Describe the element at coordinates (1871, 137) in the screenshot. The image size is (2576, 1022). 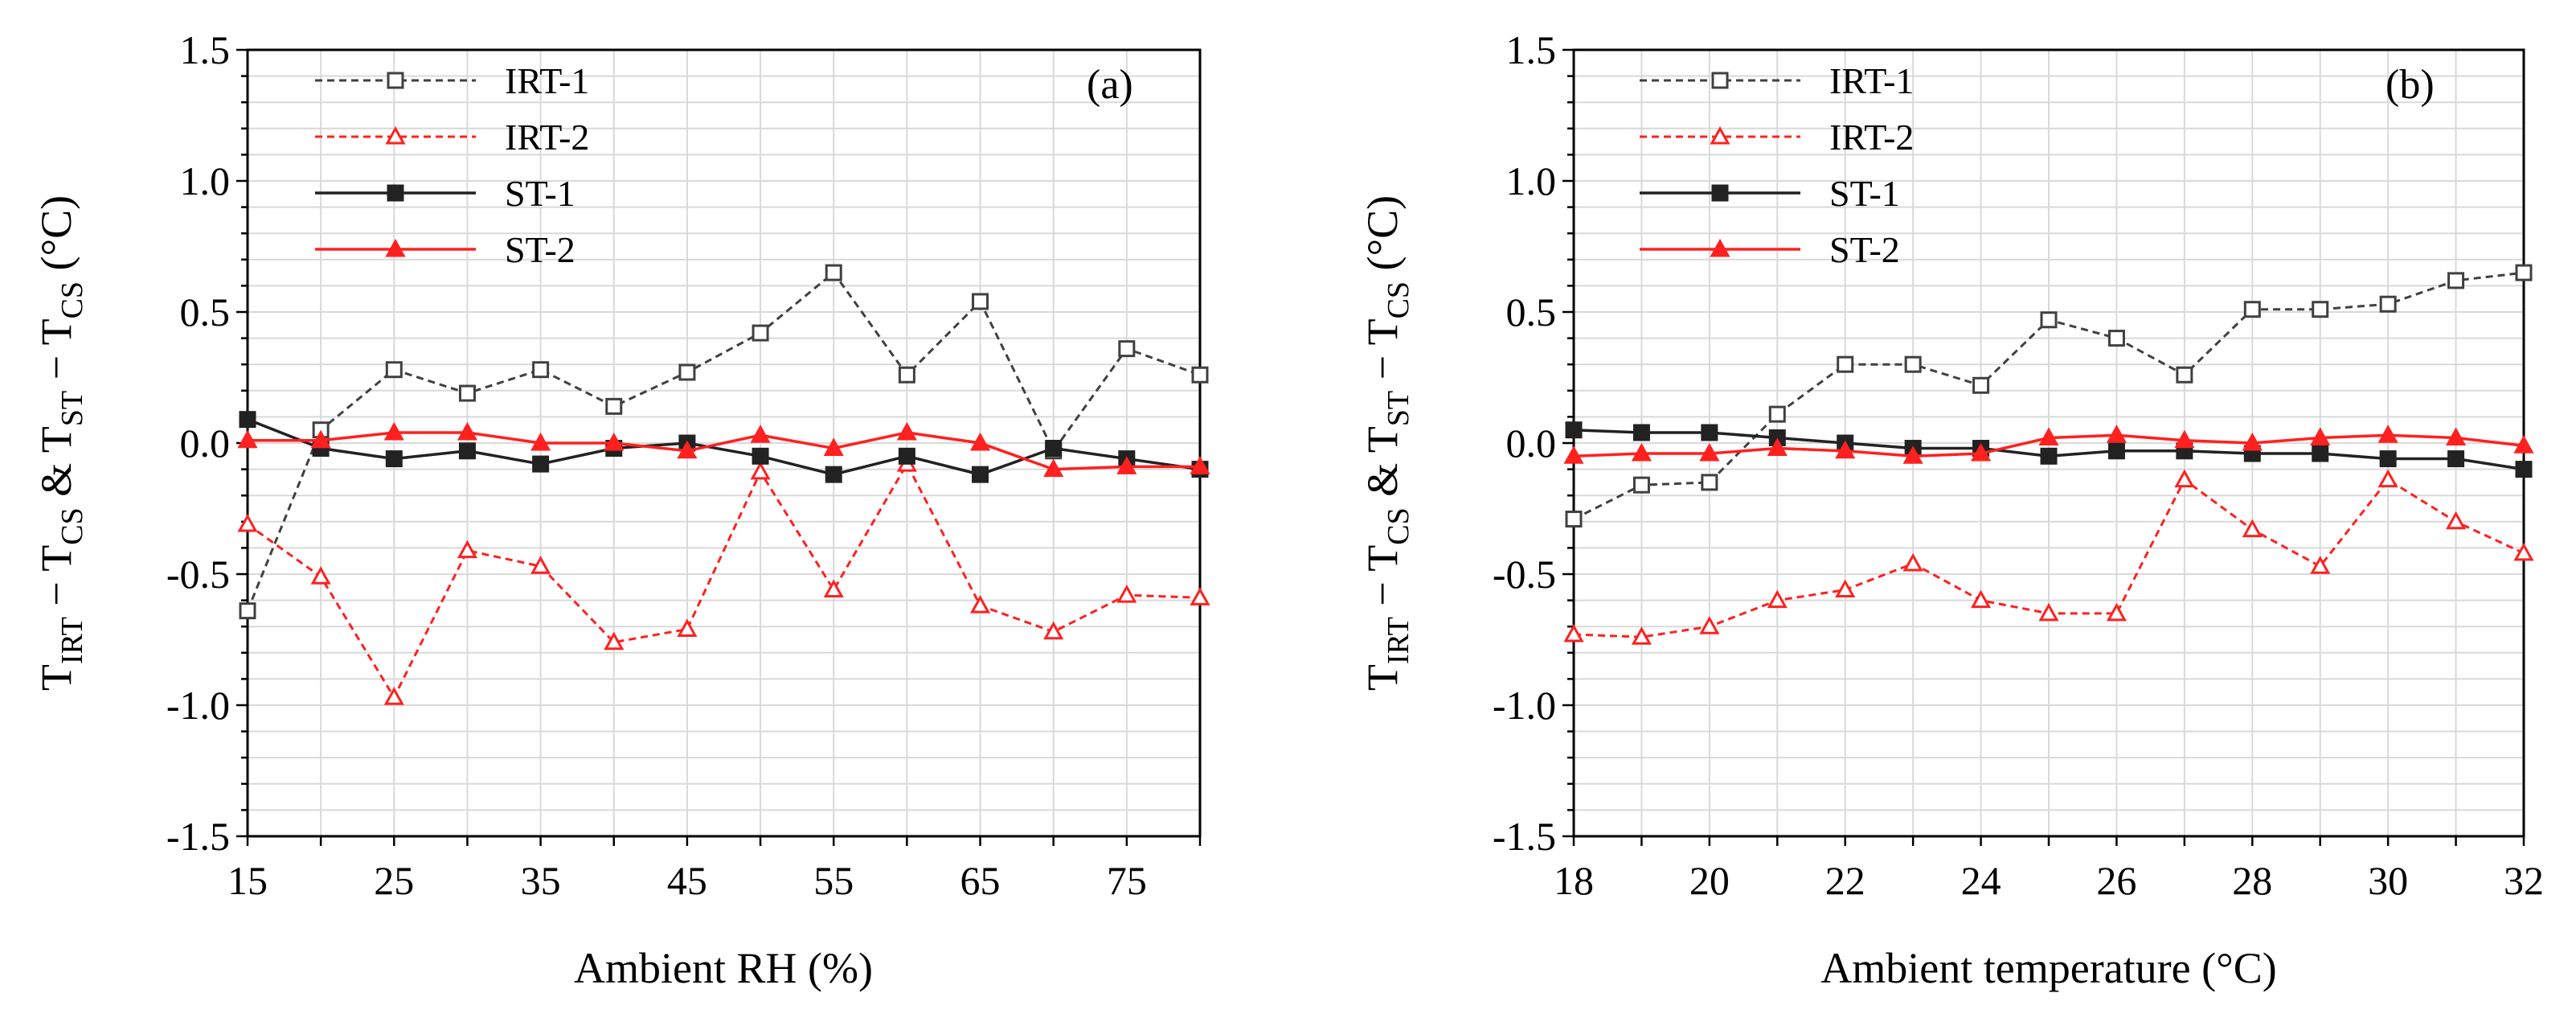
I see `legend-label: IRT-2` at that location.